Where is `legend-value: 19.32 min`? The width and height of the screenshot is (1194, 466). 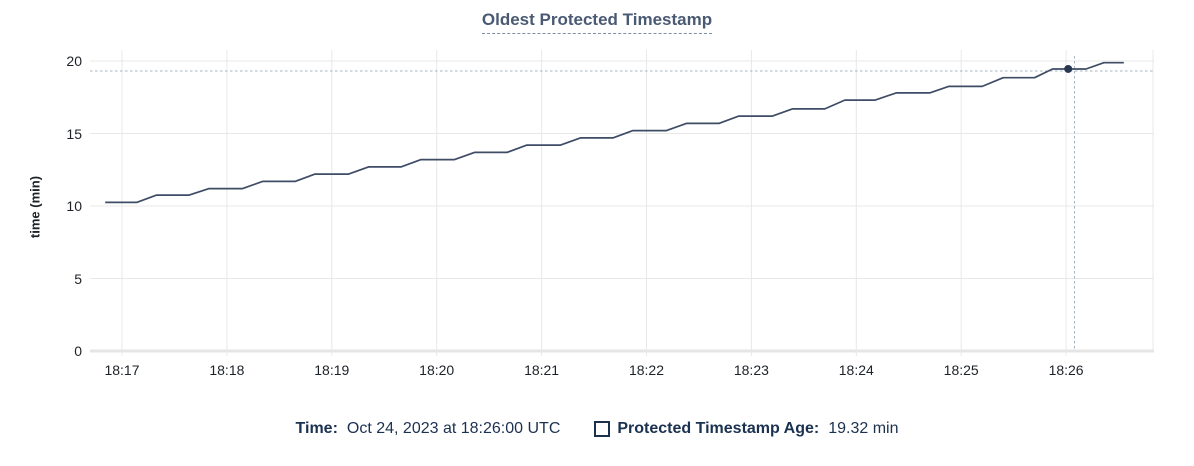
legend-value: 19.32 min is located at coordinates (863, 428).